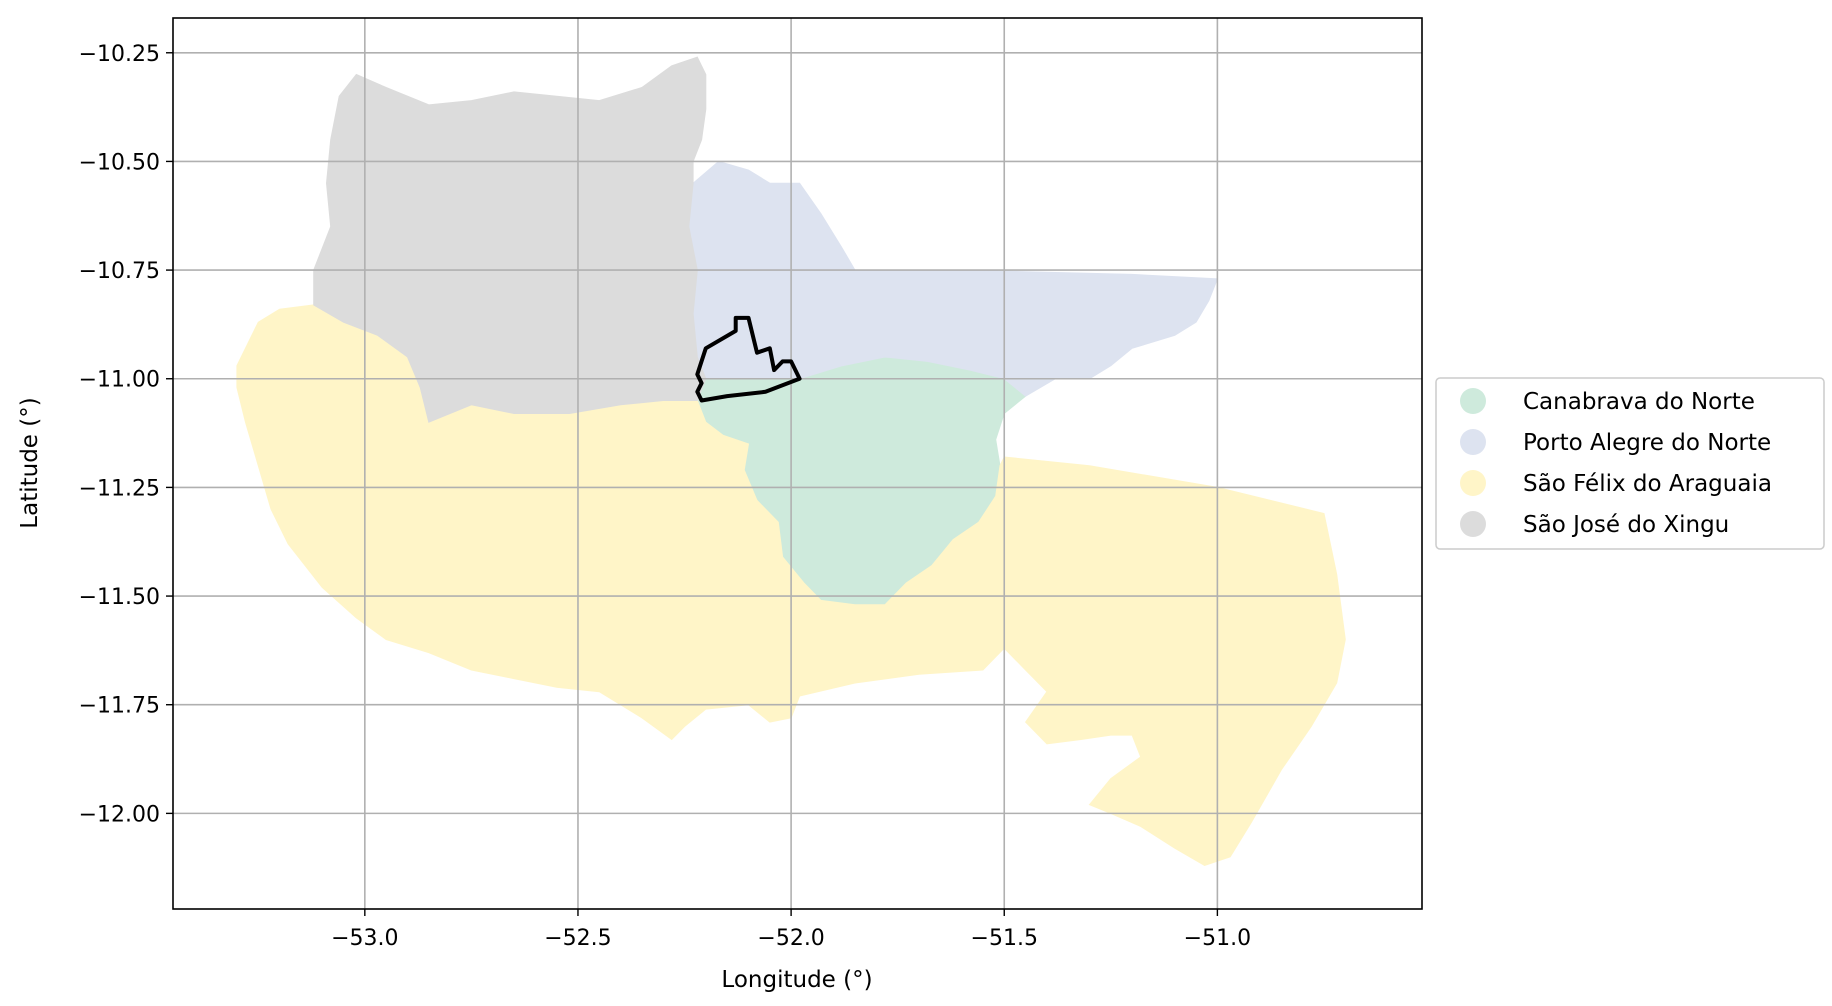  What do you see at coordinates (1647, 484) in the screenshot?
I see `legend-label: São Félix do Araguaia` at bounding box center [1647, 484].